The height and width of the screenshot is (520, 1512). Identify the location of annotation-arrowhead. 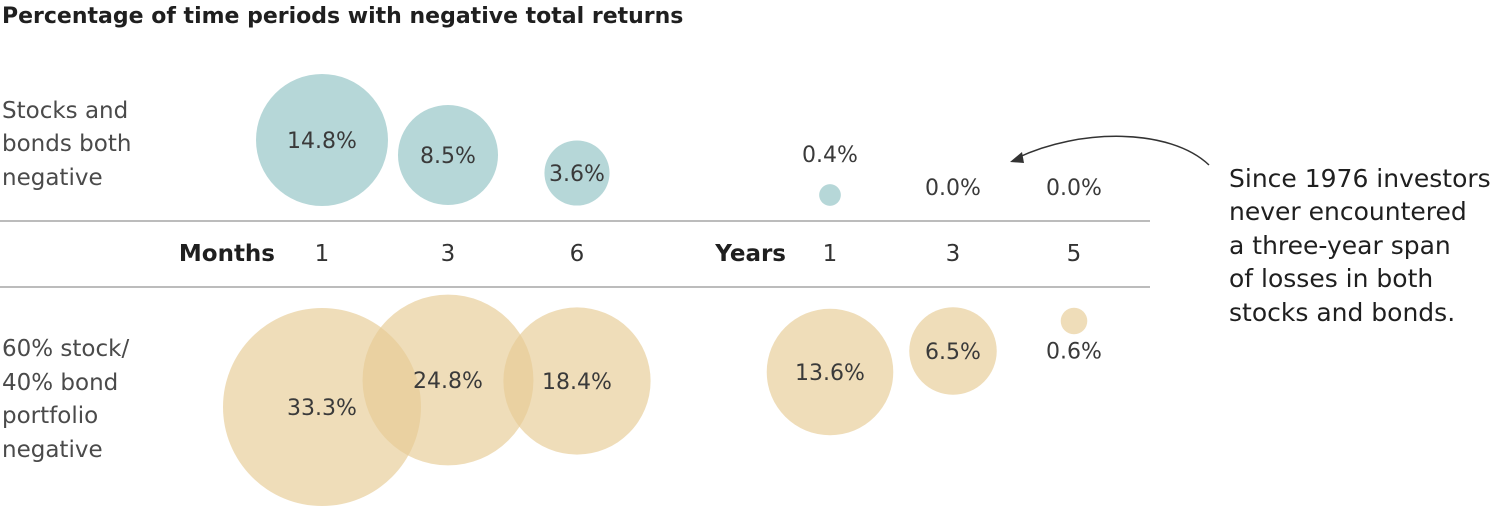
(1017, 157).